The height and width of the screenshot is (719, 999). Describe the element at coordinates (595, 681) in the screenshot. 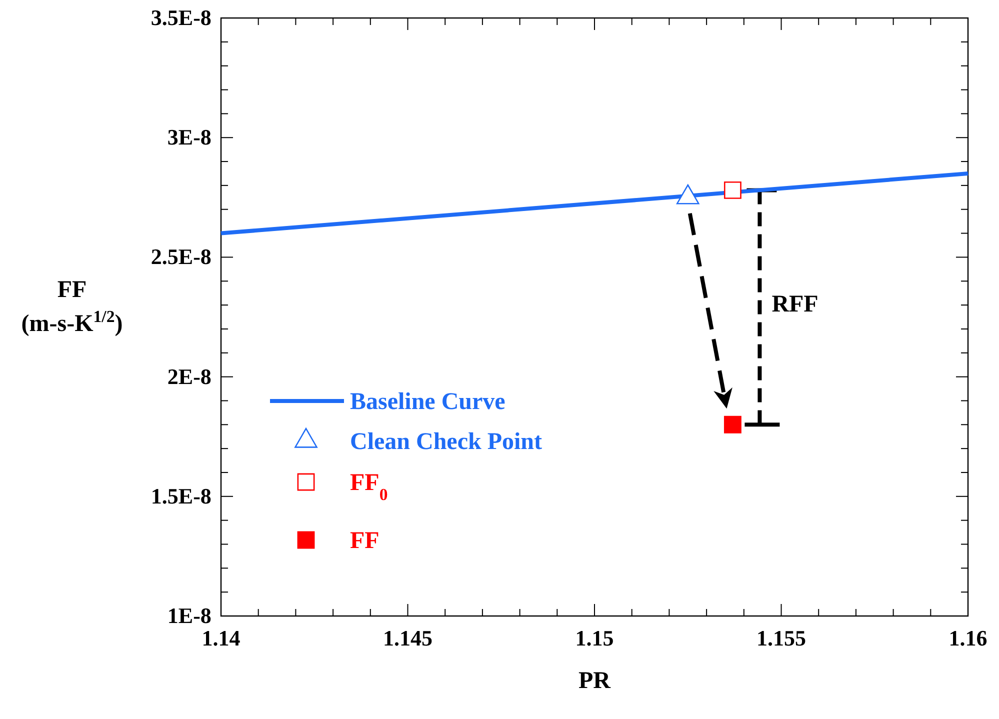

I see `x-axis-title: PR` at that location.